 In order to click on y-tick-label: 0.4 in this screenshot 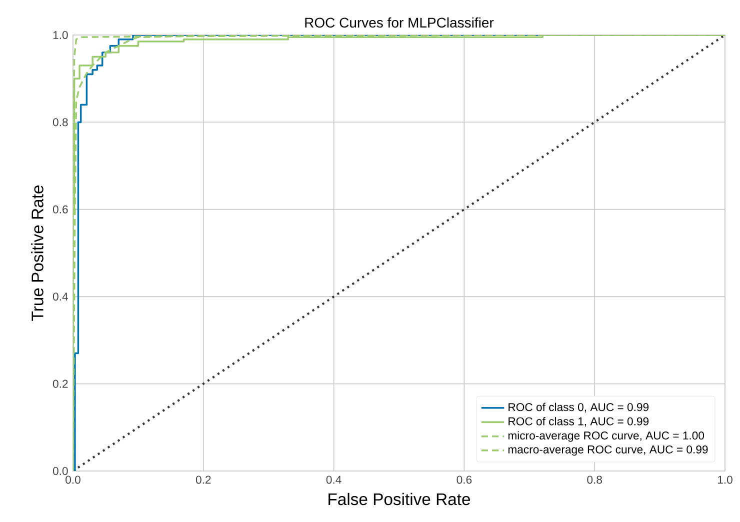, I will do `click(60, 296)`.